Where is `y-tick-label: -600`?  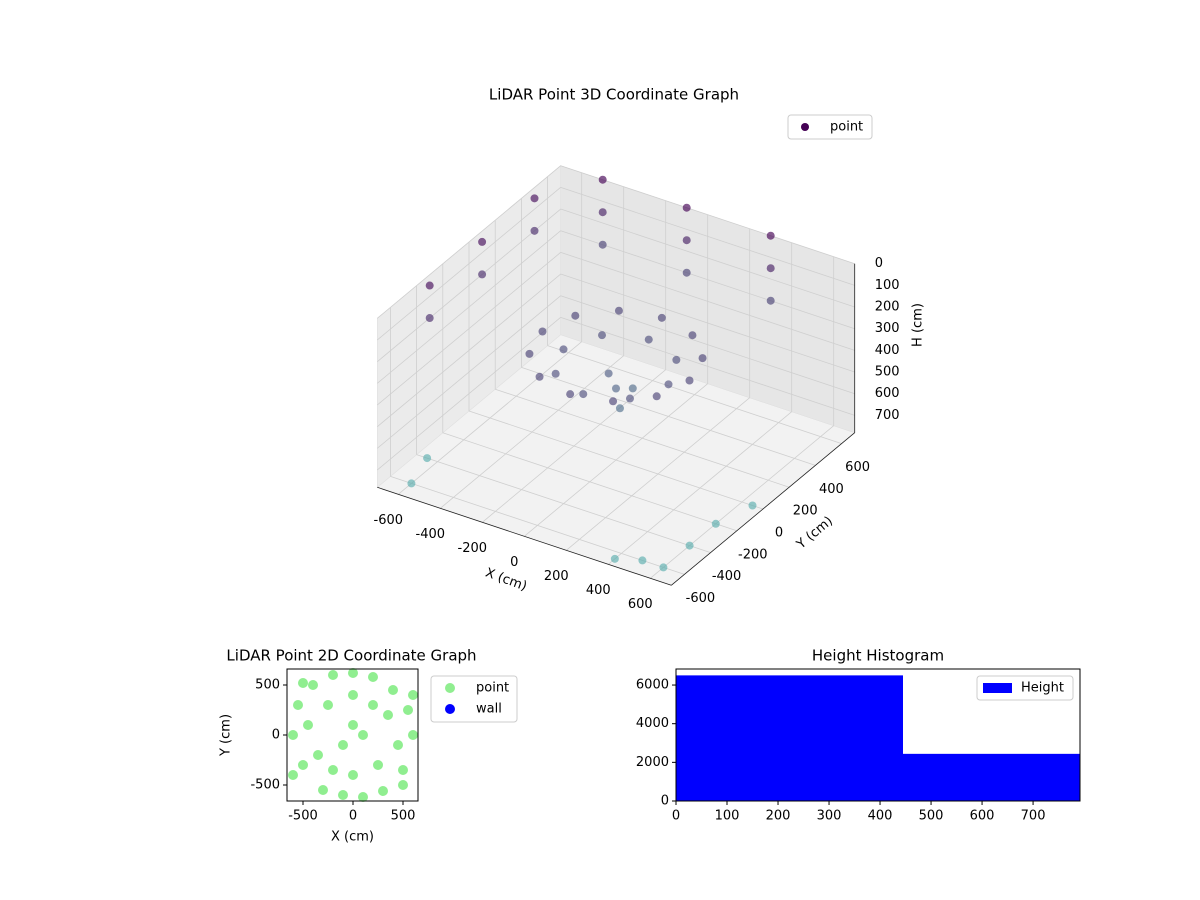
y-tick-label: -600 is located at coordinates (701, 598).